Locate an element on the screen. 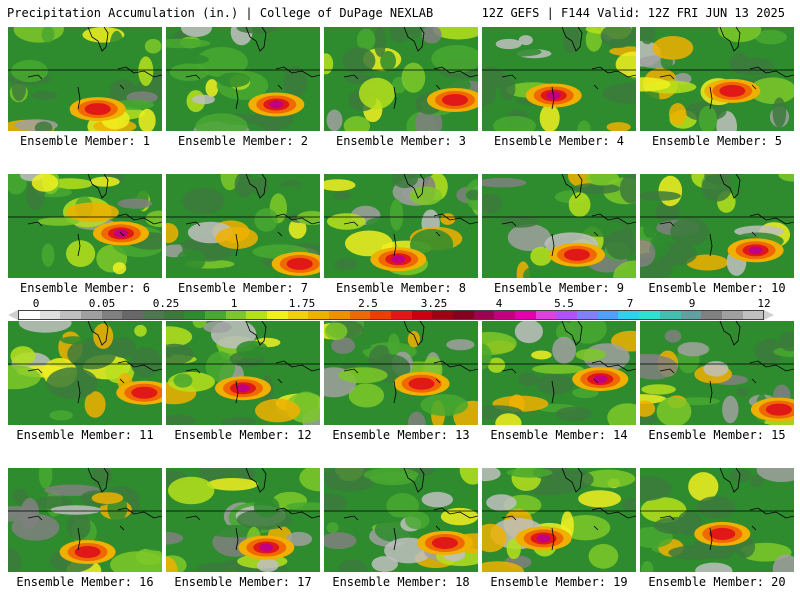  ensemble-member-label: Ensemble Member: 11 is located at coordinates (85, 435).